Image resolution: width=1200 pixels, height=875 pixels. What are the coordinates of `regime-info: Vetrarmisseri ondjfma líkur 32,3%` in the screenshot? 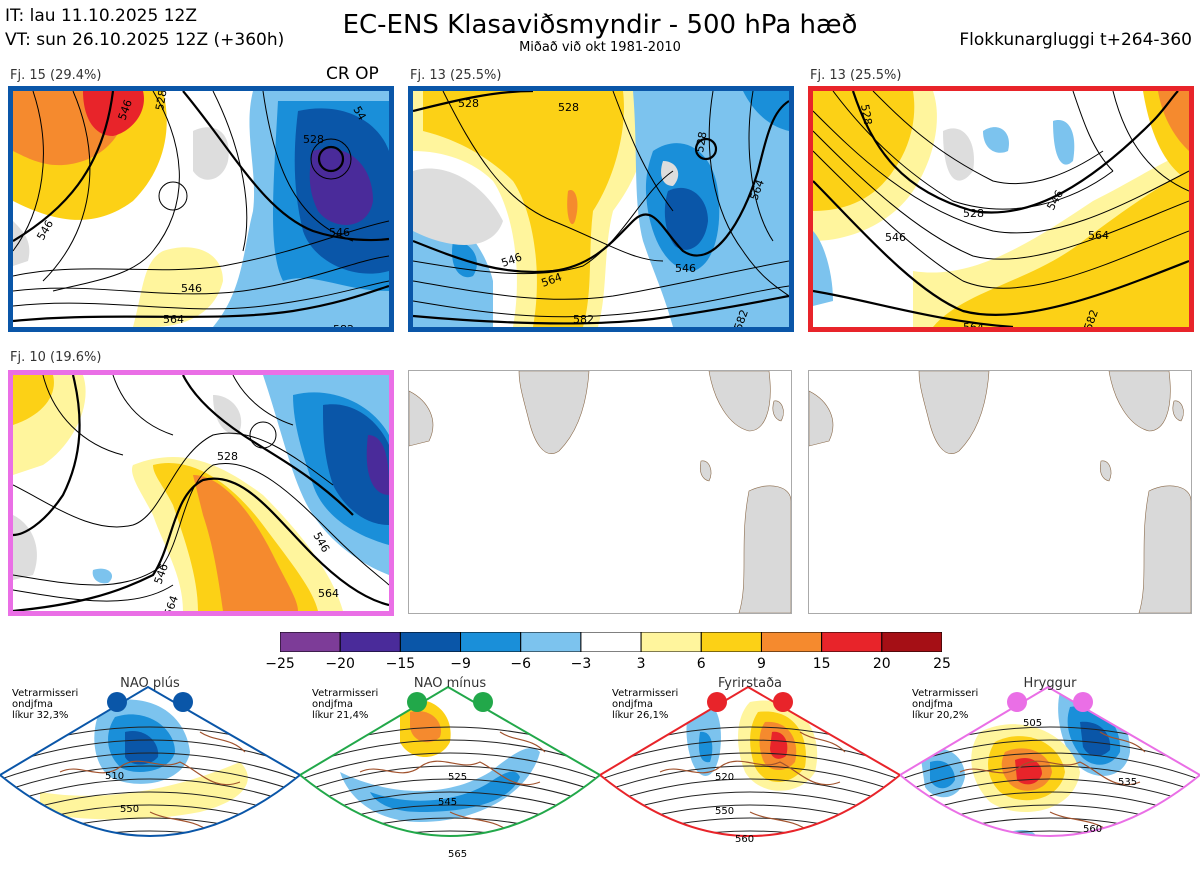 It's located at (45, 704).